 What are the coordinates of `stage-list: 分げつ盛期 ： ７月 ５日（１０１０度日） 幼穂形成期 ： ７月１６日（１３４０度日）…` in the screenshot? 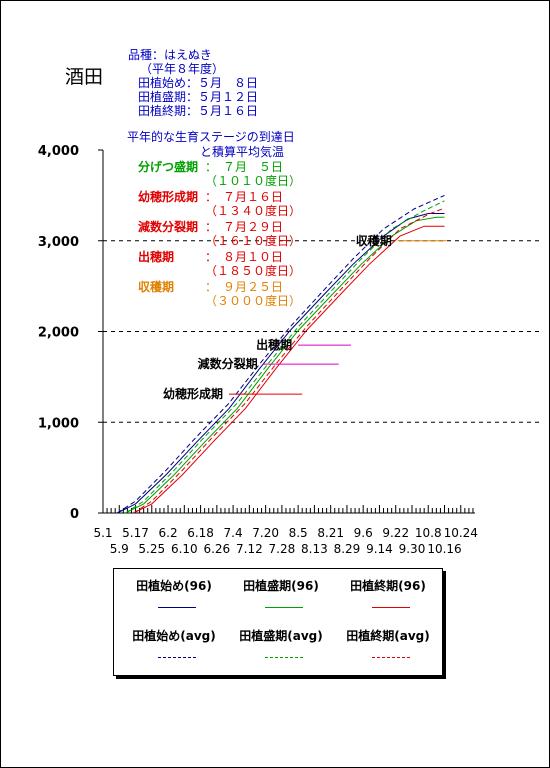 It's located at (219, 233).